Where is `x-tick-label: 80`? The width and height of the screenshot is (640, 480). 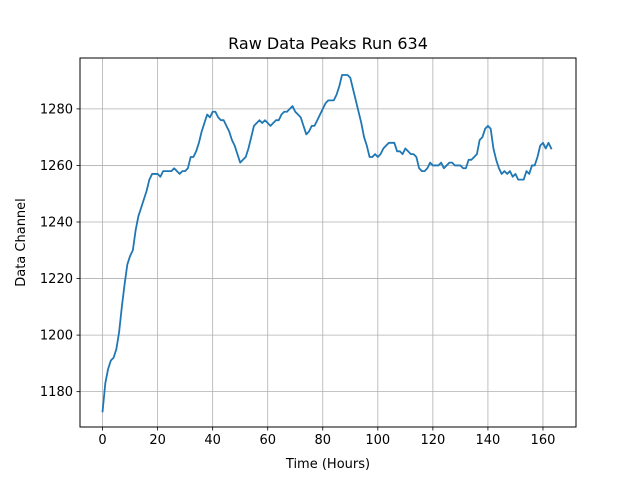
x-tick-label: 80 is located at coordinates (322, 440).